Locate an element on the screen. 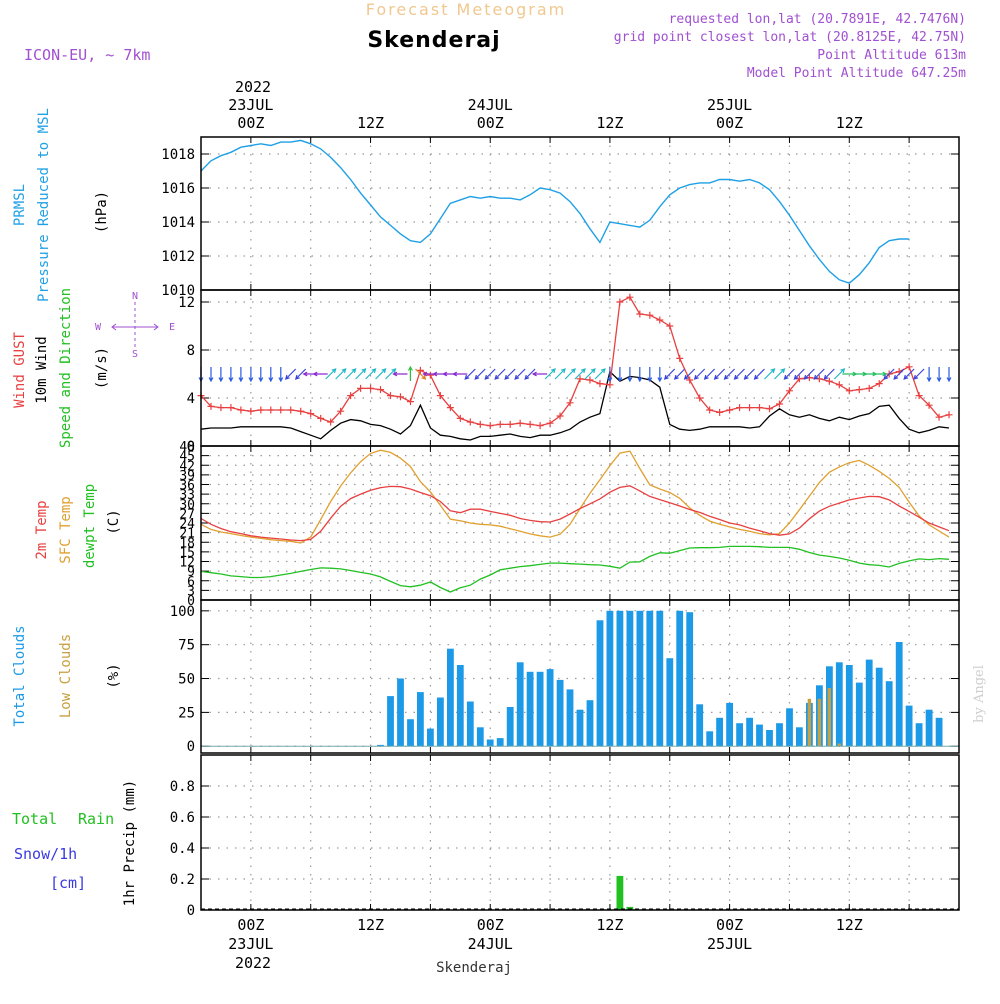 The height and width of the screenshot is (1004, 1000). temp-ytick-label: 33 is located at coordinates (187, 495).